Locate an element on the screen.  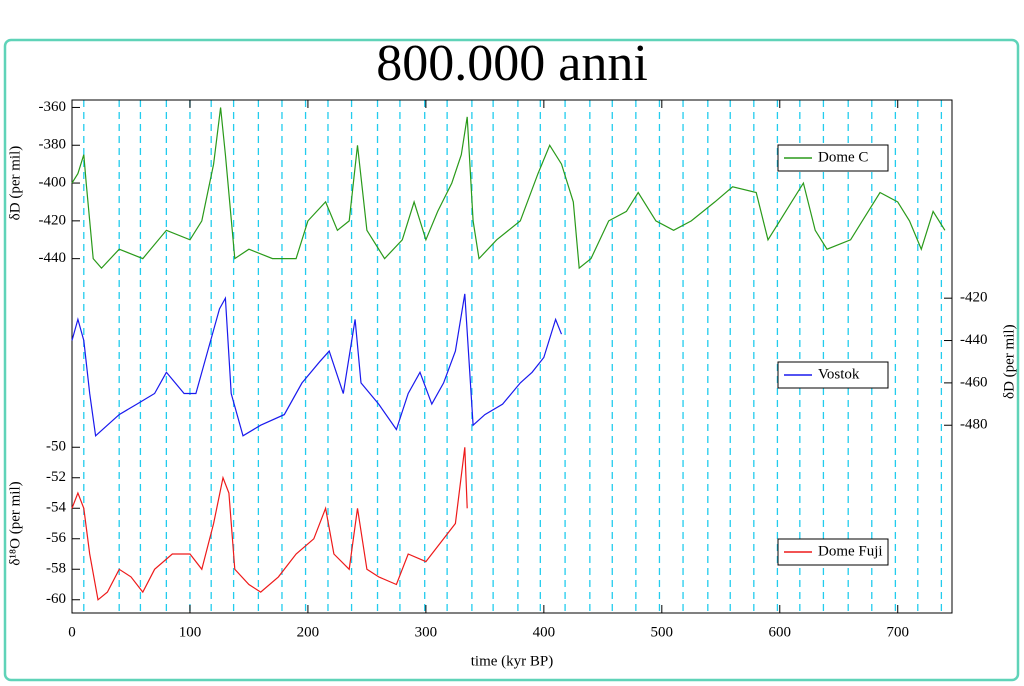
y-tick-label: -400 is located at coordinates (53, 182).